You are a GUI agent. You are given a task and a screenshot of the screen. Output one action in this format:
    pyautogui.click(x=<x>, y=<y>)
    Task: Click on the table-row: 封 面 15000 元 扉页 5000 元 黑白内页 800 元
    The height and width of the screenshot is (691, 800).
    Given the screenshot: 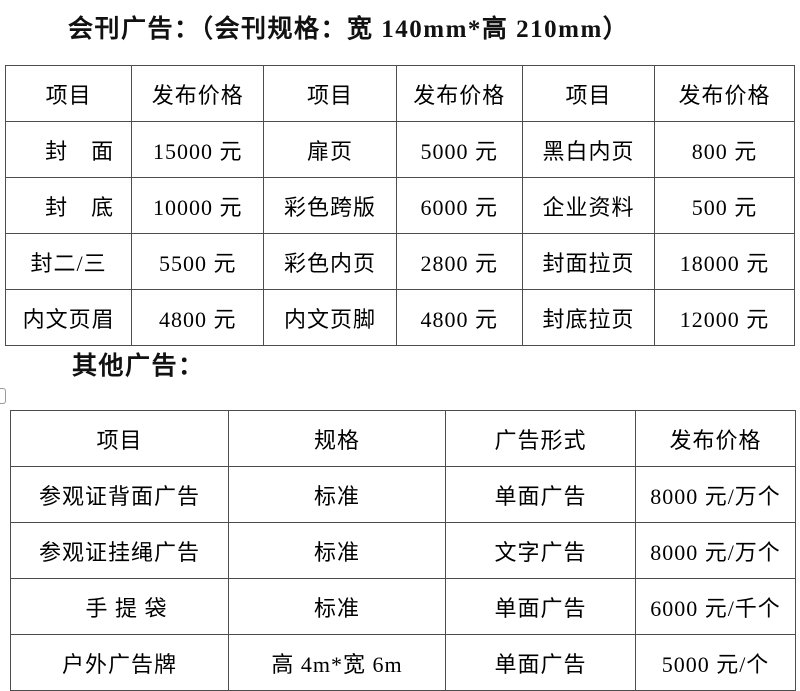 What is the action you would take?
    pyautogui.click(x=399, y=149)
    